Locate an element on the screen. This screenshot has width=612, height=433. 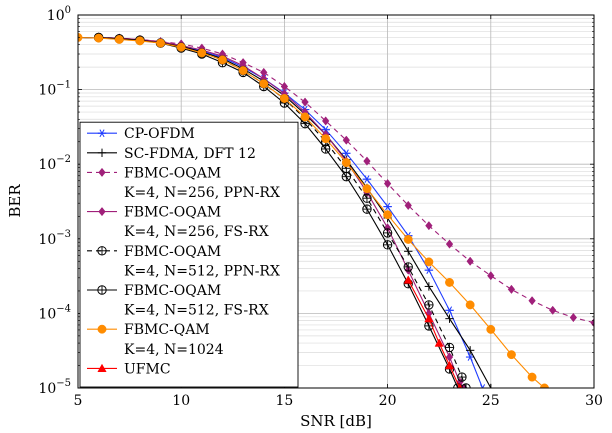
legend-label: K=4, N=256, FS-RX is located at coordinates (196, 232).